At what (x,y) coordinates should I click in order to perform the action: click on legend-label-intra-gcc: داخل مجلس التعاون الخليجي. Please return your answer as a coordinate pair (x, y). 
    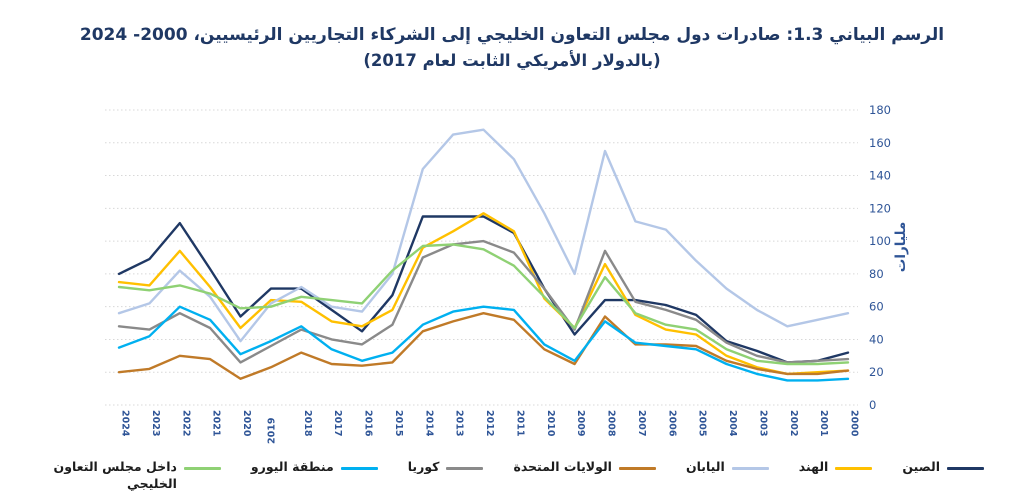
    Looking at the image, I should click on (115, 475).